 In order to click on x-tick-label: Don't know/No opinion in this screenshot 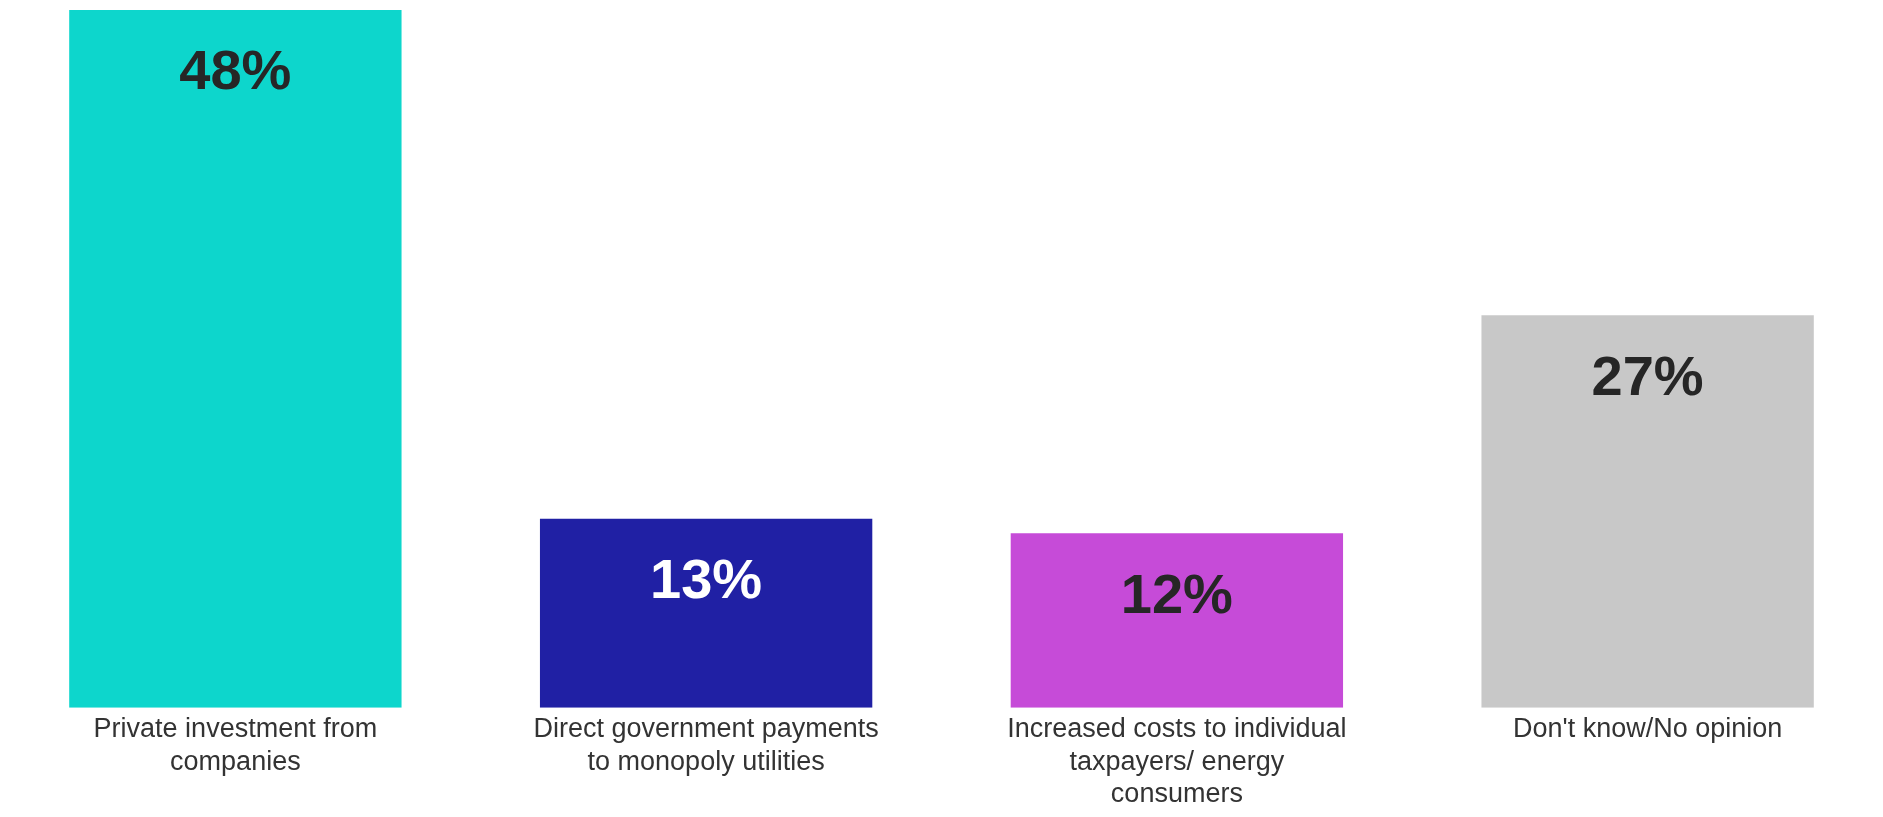, I will do `click(1647, 728)`.